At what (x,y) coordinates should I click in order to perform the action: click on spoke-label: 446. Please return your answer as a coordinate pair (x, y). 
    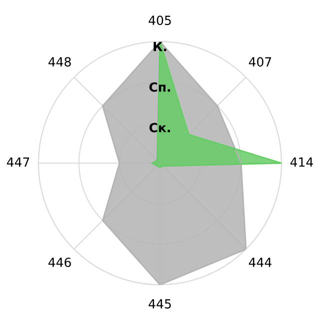
    Looking at the image, I should click on (59, 263).